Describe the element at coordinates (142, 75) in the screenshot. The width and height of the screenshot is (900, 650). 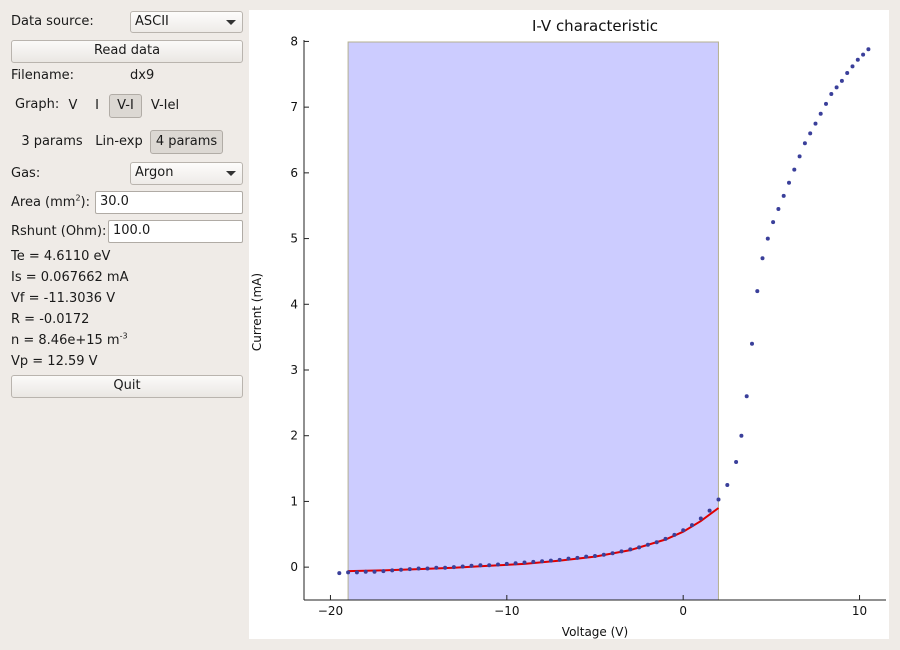
I see `filename-value: dx9` at that location.